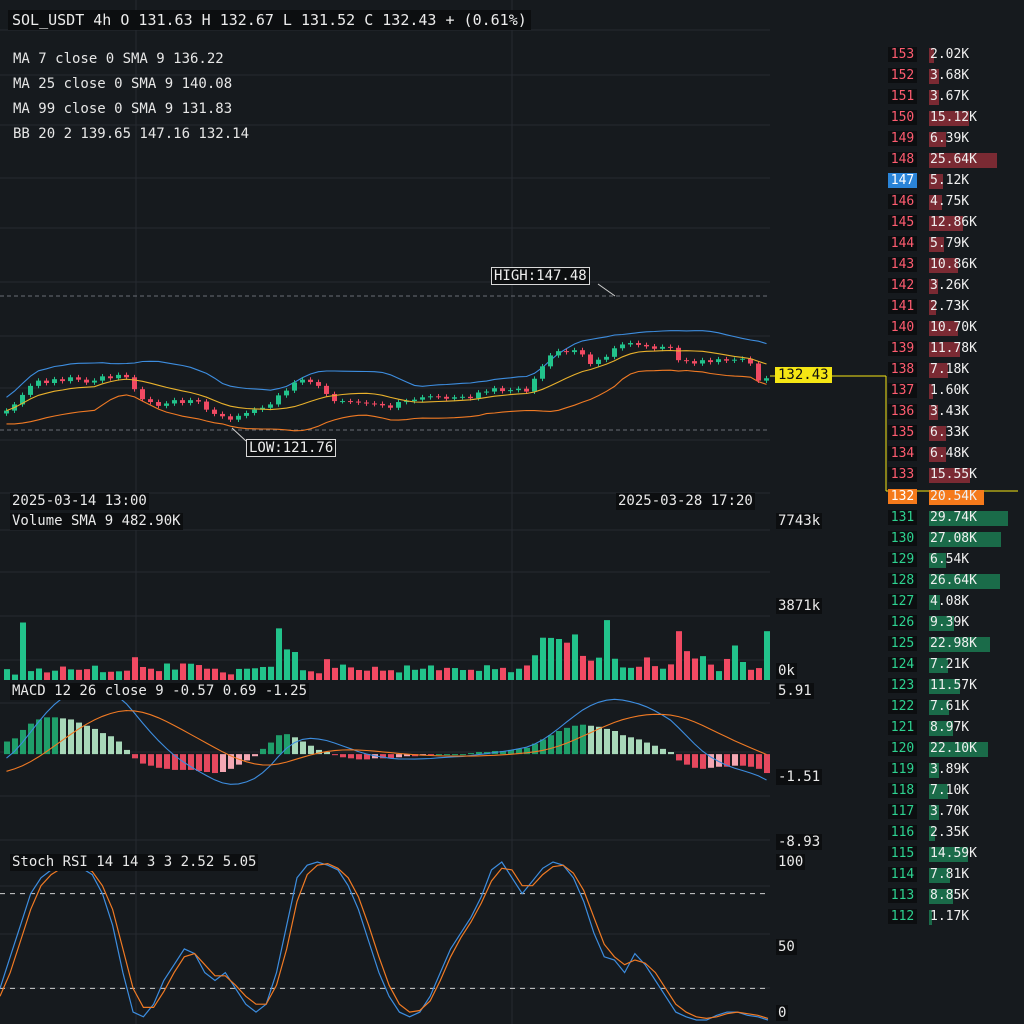 Image resolution: width=1024 pixels, height=1024 pixels. Describe the element at coordinates (902, 685) in the screenshot. I see `order-book-price: 123` at that location.